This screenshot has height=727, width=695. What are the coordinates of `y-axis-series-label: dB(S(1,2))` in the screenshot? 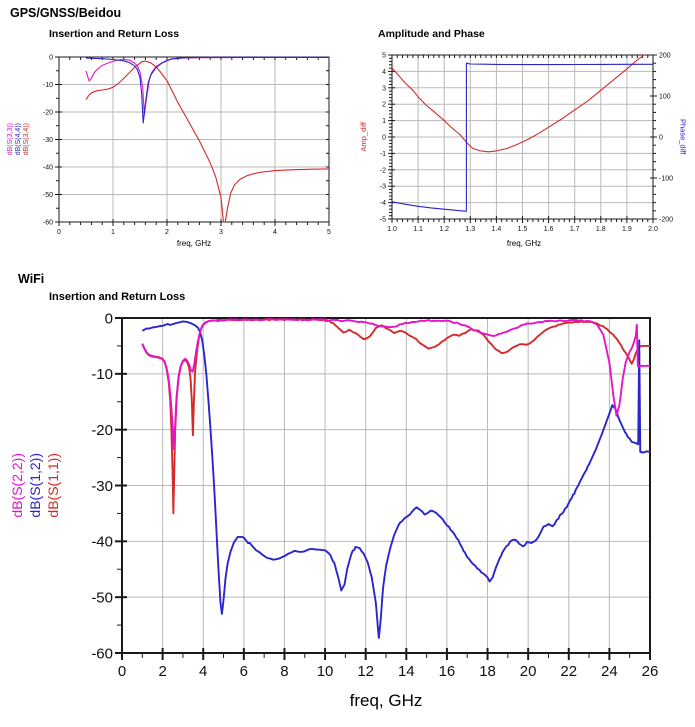 It's located at (35, 485).